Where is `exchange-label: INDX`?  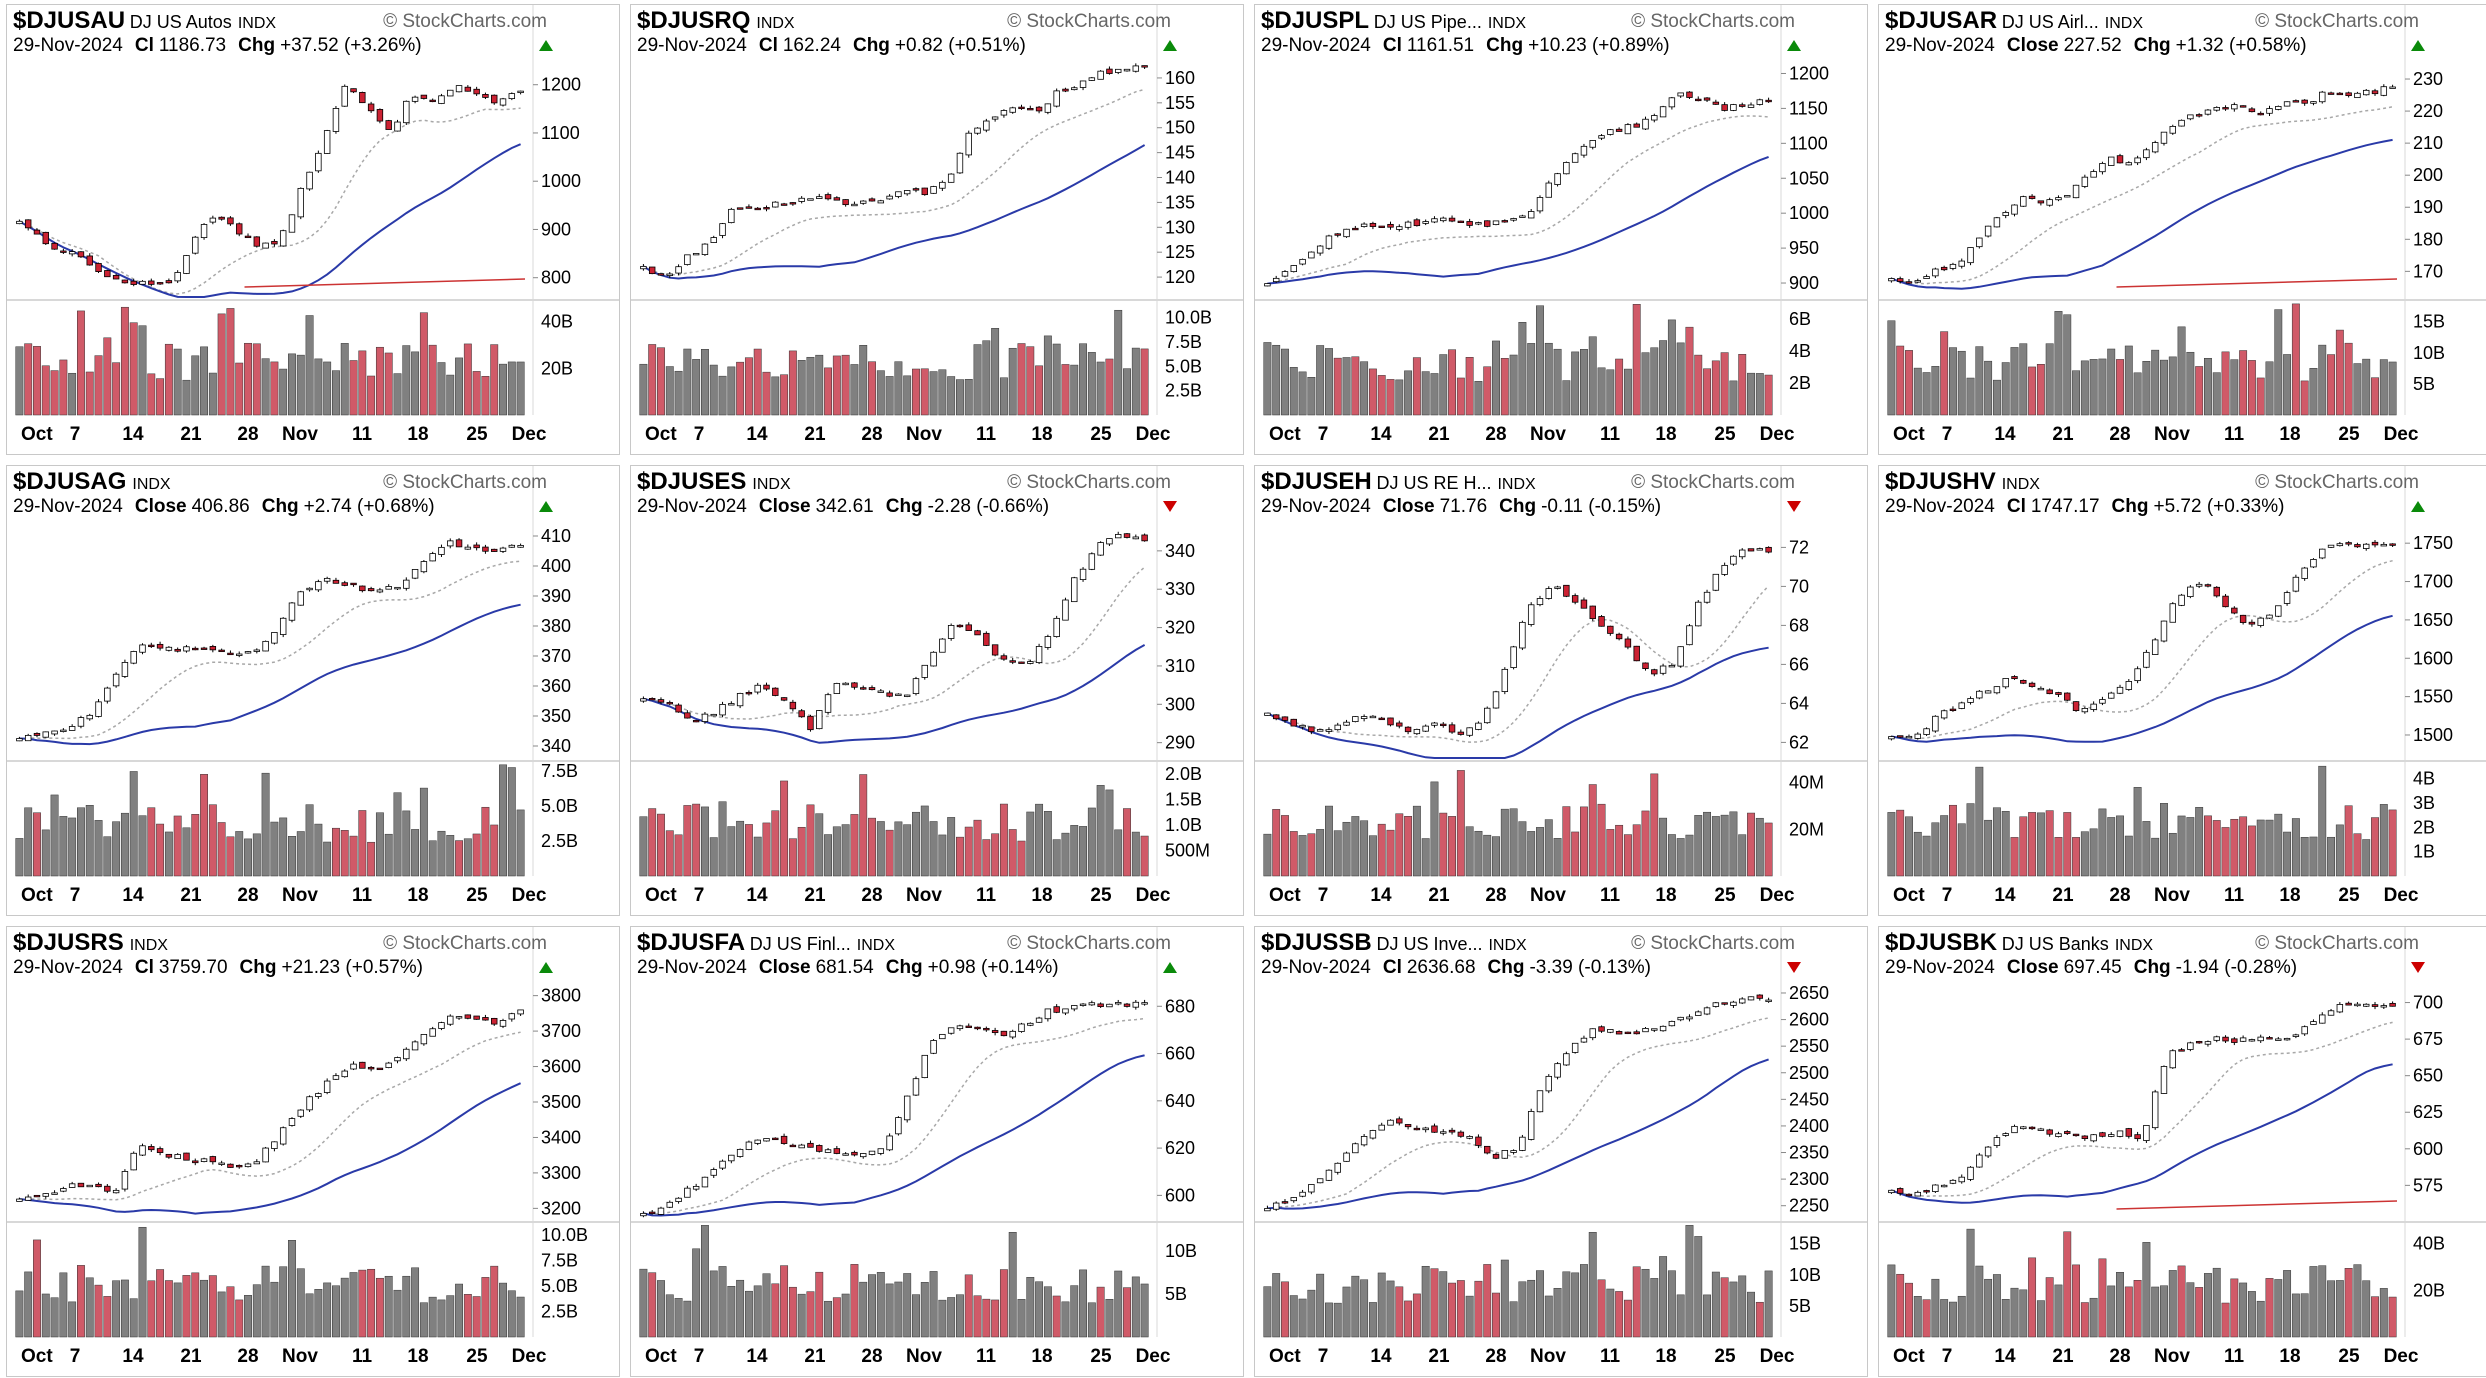 exchange-label: INDX is located at coordinates (1507, 945).